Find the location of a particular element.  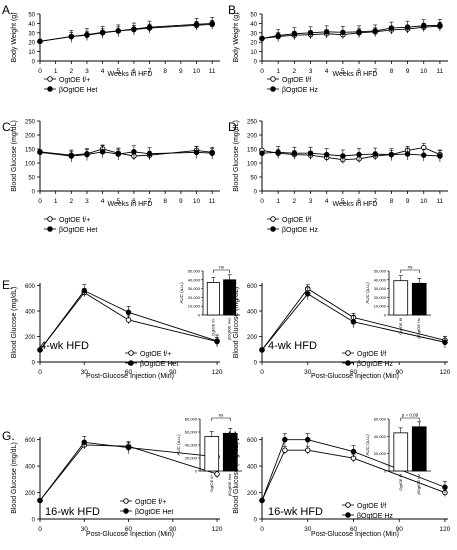

x-tick-label: 9 is located at coordinates (408, 201).